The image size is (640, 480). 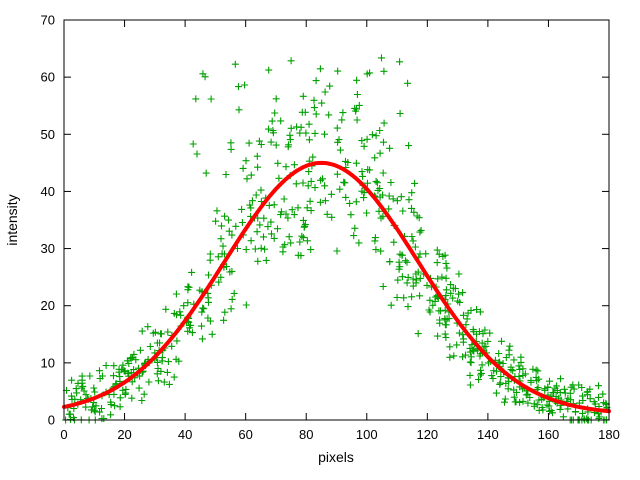 What do you see at coordinates (245, 434) in the screenshot?
I see `x-tick-label: 60` at bounding box center [245, 434].